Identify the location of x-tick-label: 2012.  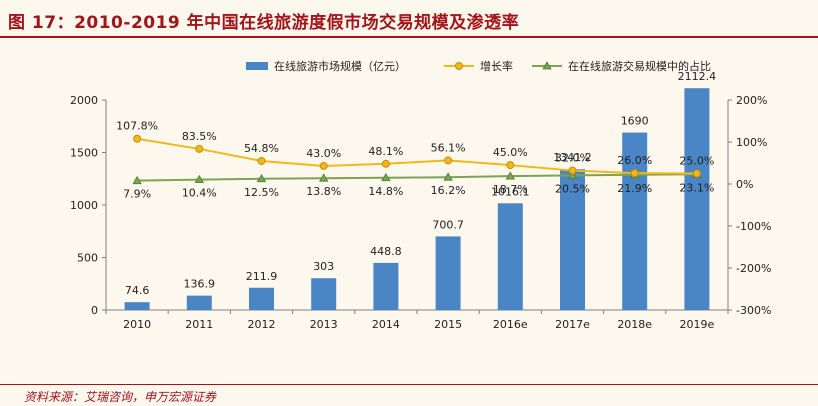
(262, 324).